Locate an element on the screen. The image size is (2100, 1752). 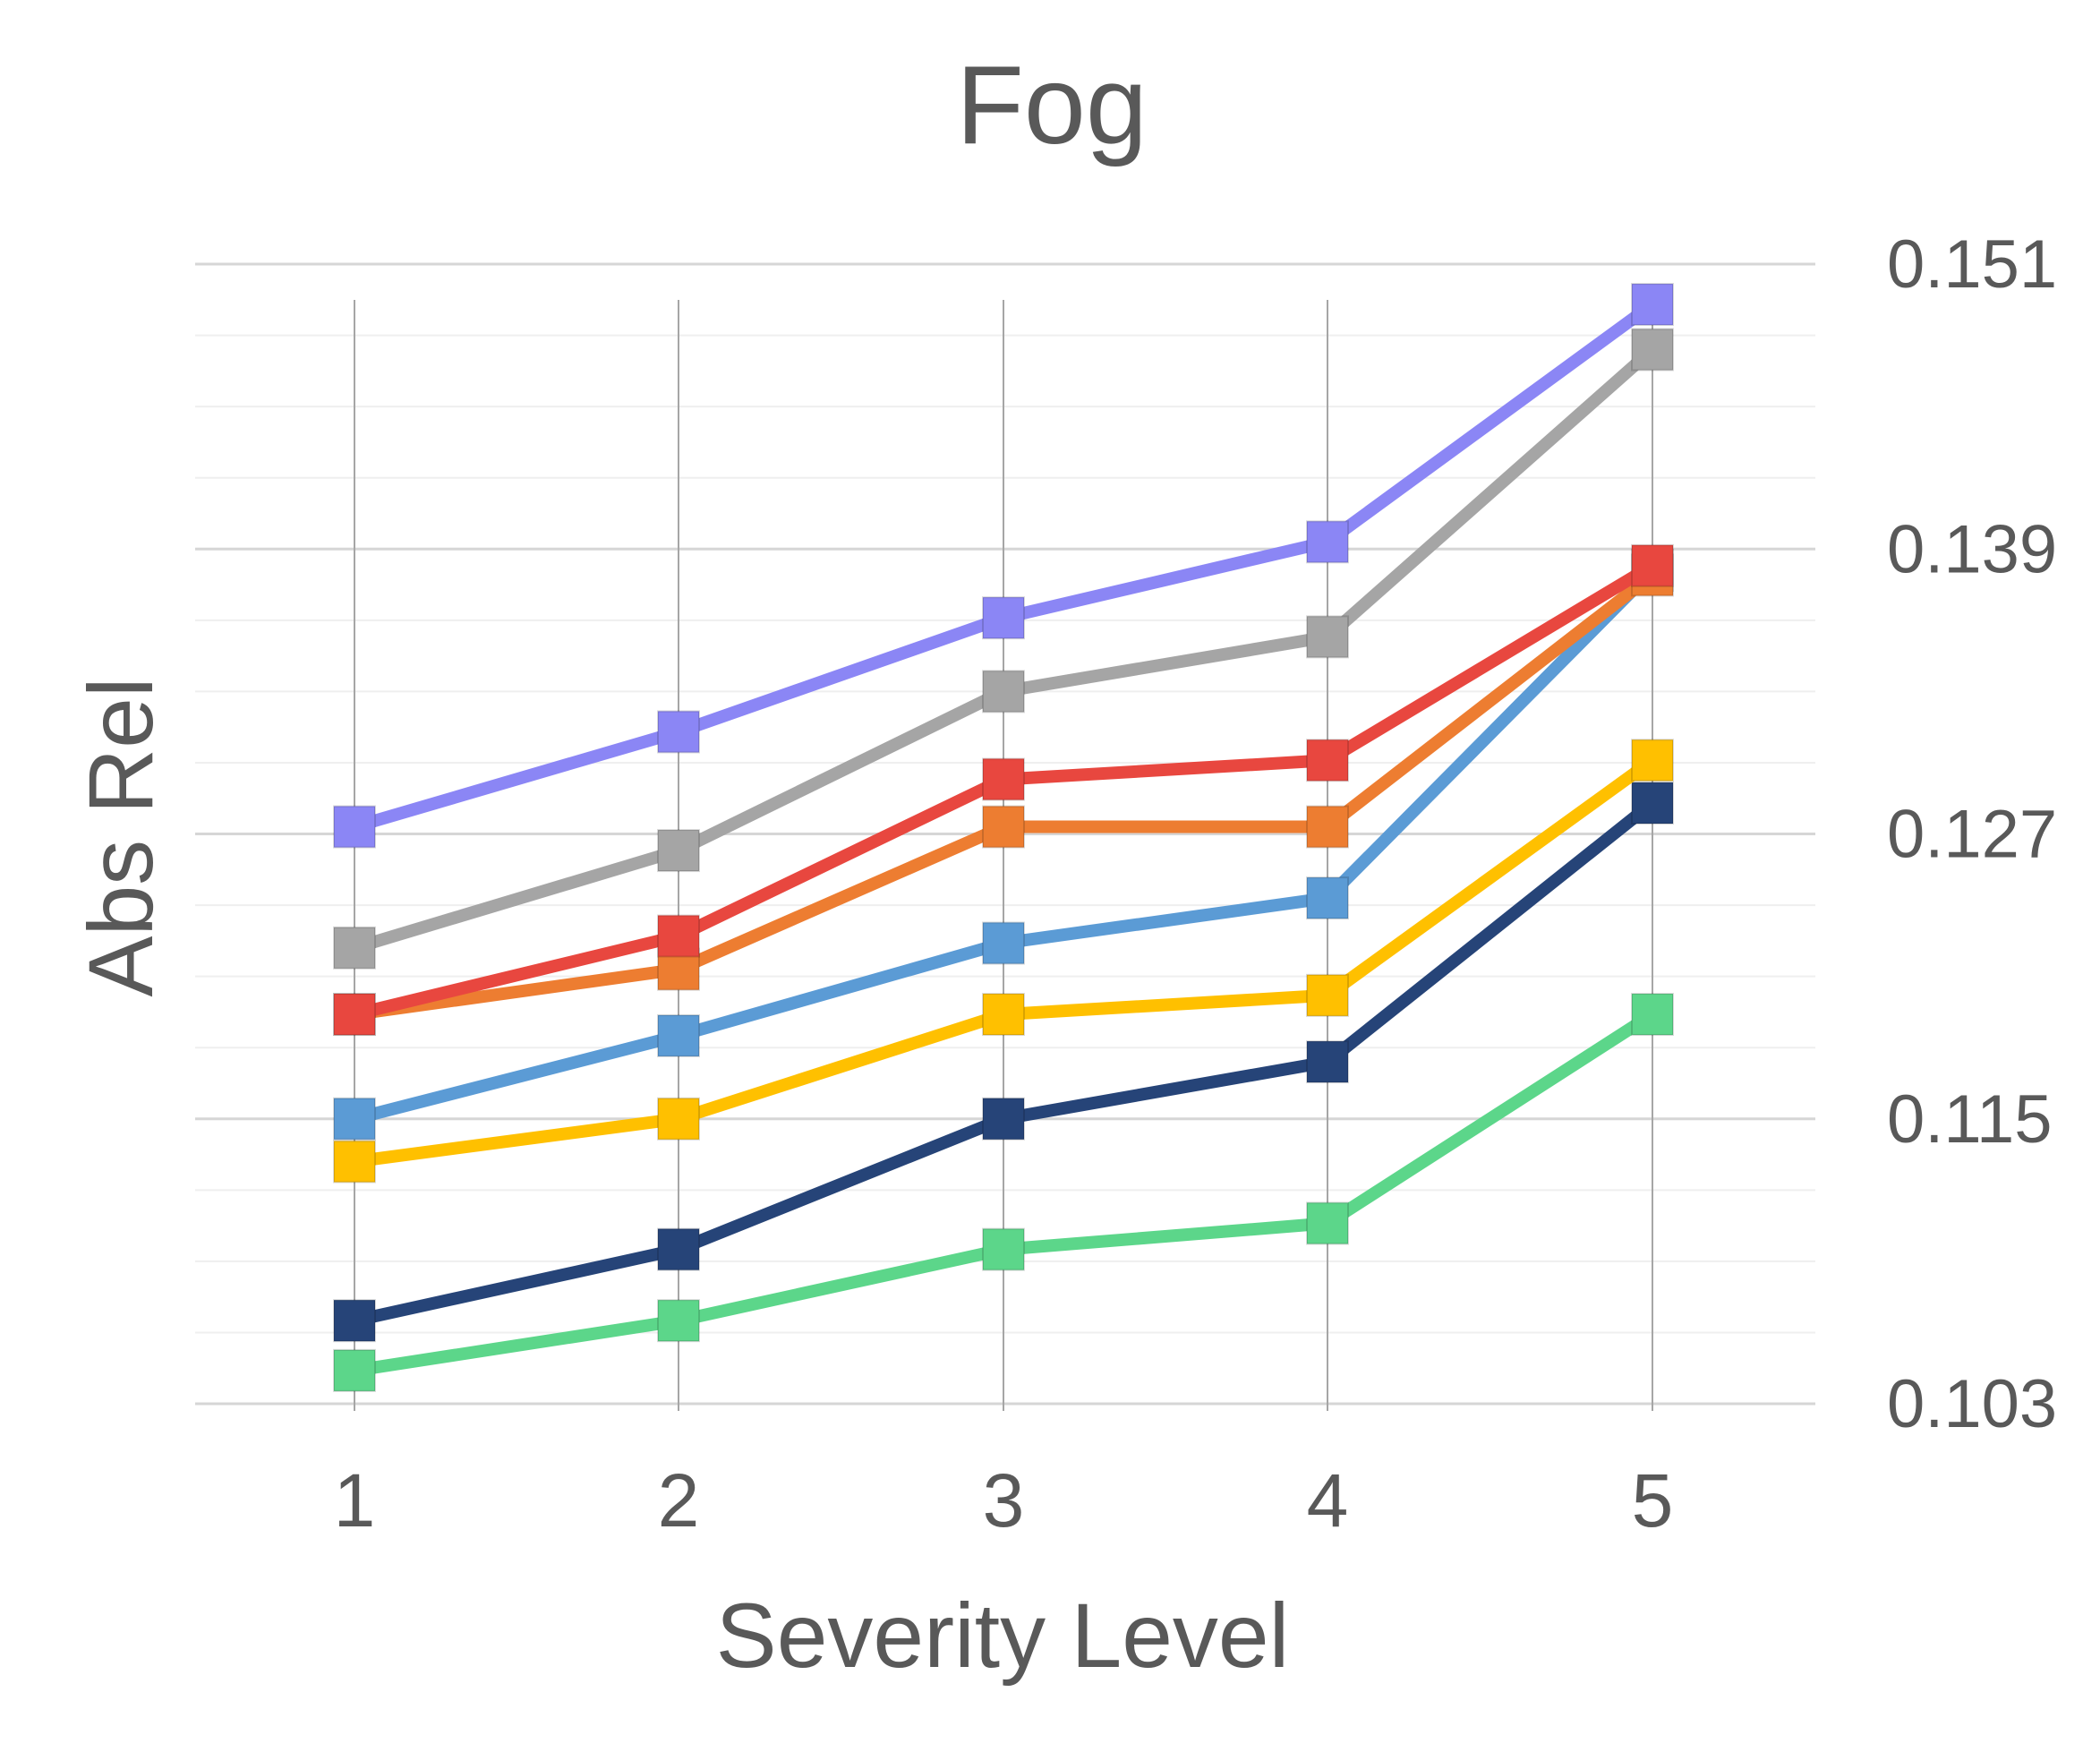
x-axis-label: Severity Level is located at coordinates (1003, 1636).